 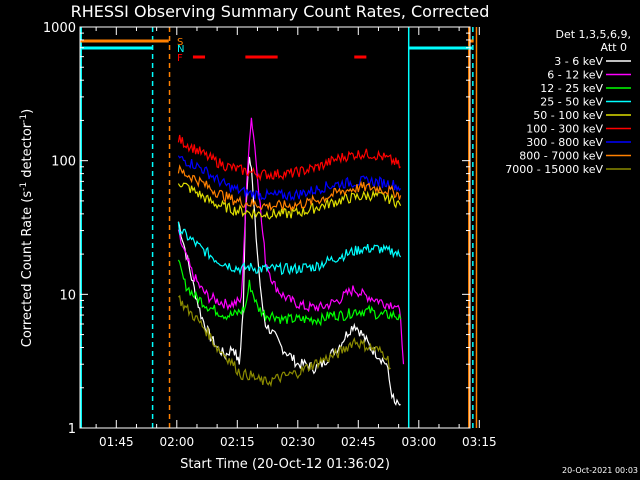 What do you see at coordinates (27, 152) in the screenshot?
I see `y-axis-label-unit: detector` at bounding box center [27, 152].